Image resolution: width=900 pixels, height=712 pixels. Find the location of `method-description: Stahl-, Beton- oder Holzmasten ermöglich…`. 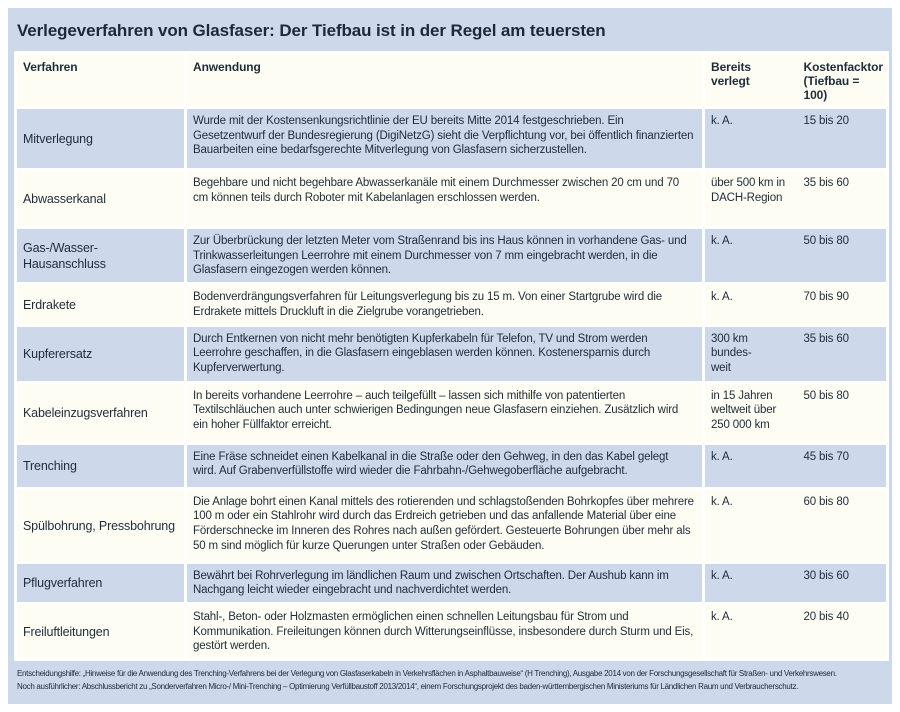

method-description: Stahl-, Beton- oder Holzmasten ermöglich… is located at coordinates (444, 632).